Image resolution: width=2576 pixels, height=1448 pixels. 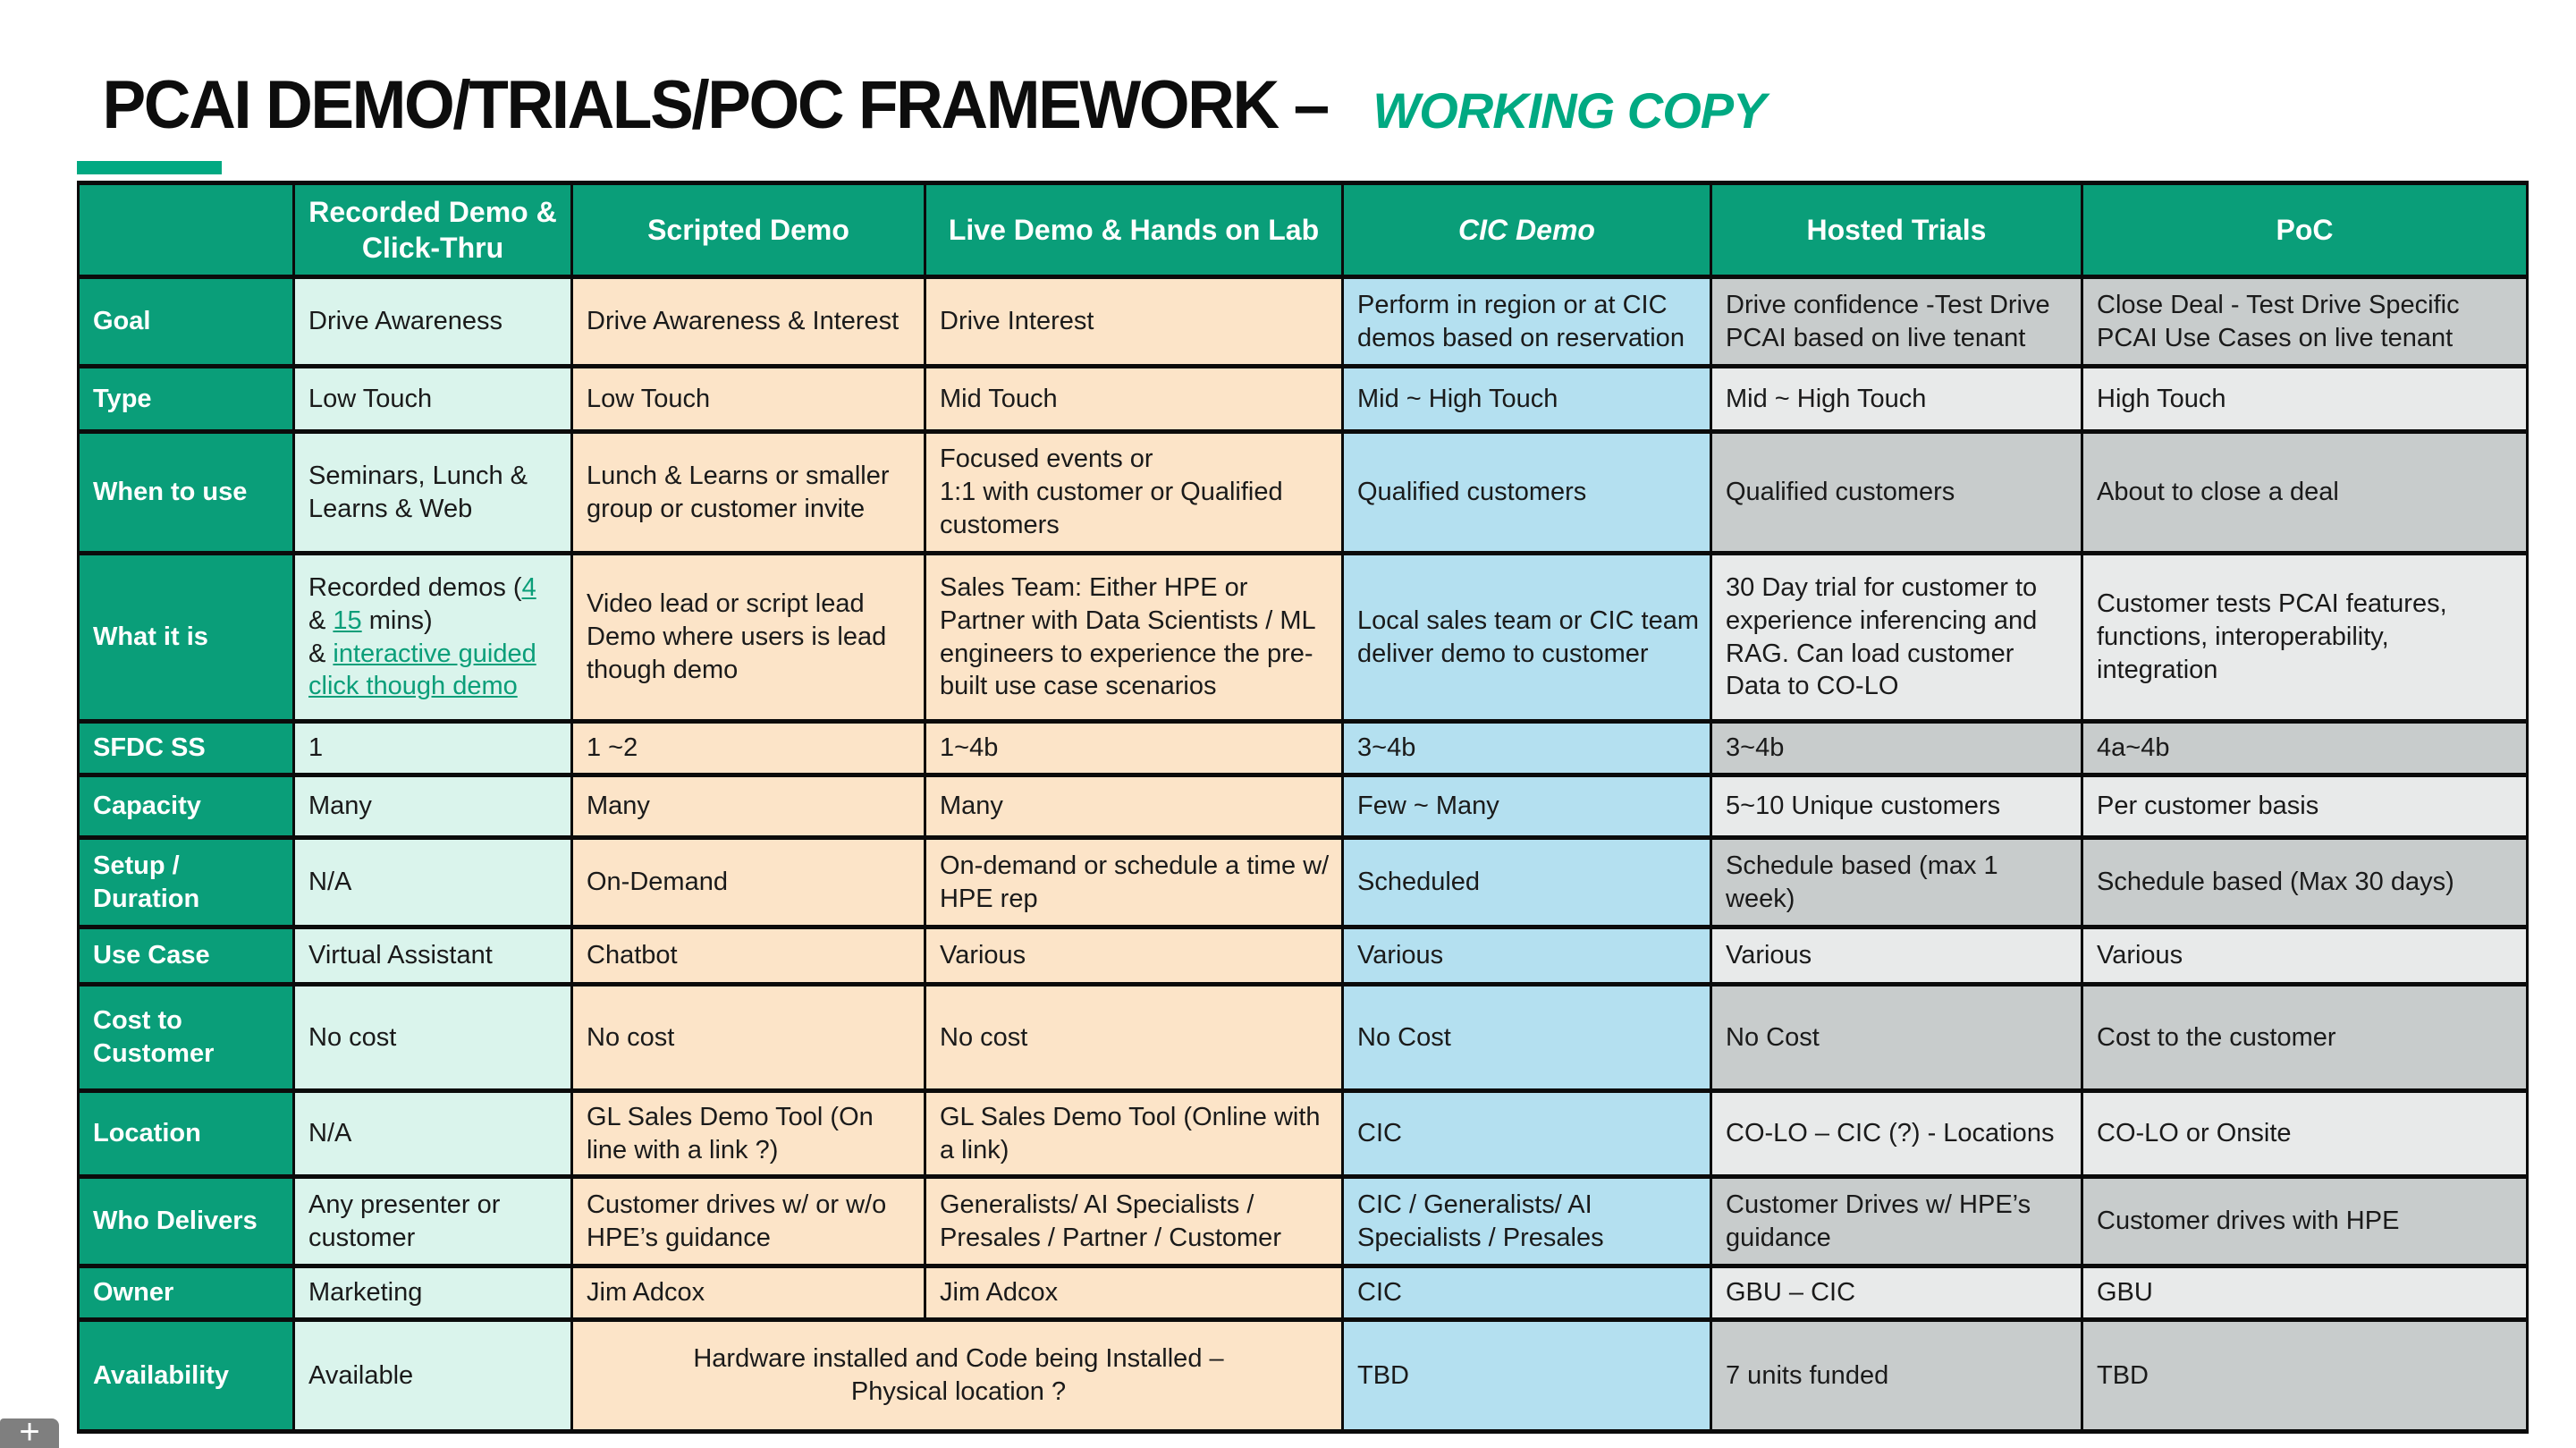 What do you see at coordinates (186, 399) in the screenshot?
I see `row-label-type: Type` at bounding box center [186, 399].